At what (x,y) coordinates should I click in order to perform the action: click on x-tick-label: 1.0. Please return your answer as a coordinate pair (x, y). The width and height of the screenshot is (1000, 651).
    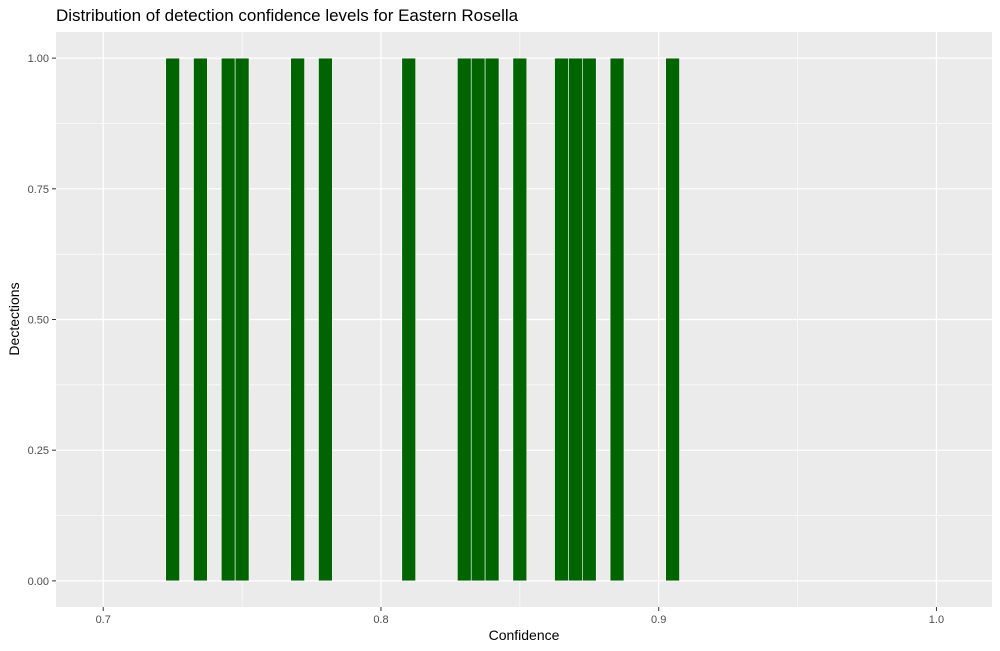
    Looking at the image, I should click on (936, 620).